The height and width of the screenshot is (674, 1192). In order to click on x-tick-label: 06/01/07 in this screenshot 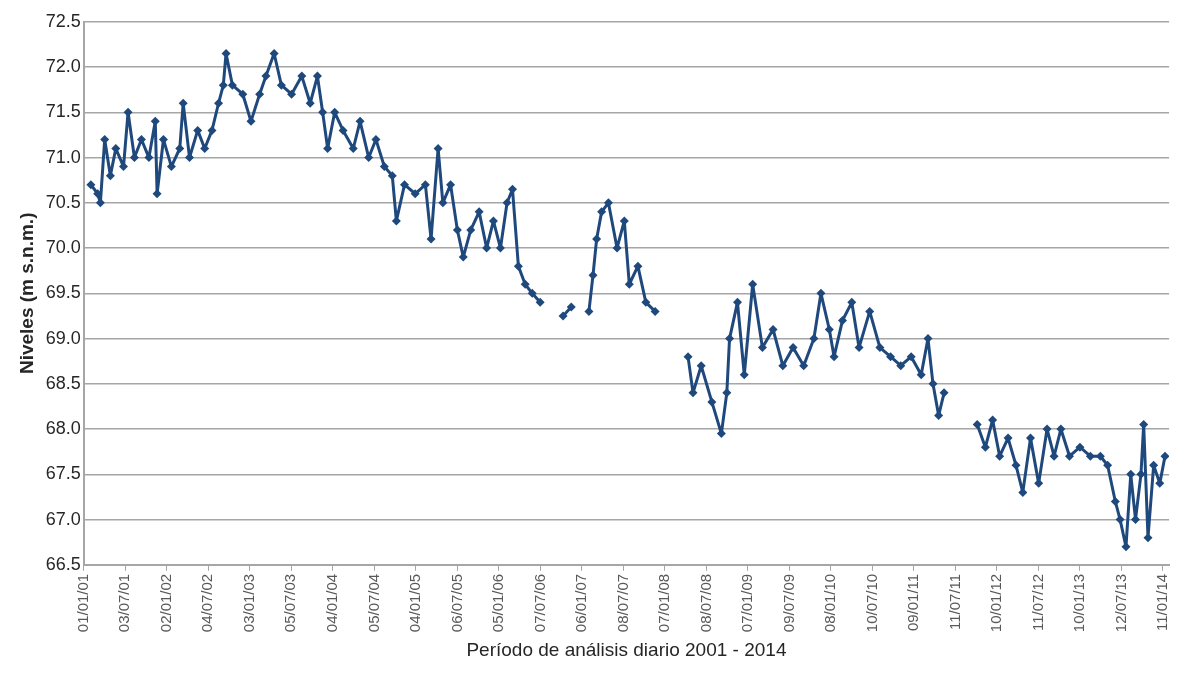, I will do `click(581, 603)`.